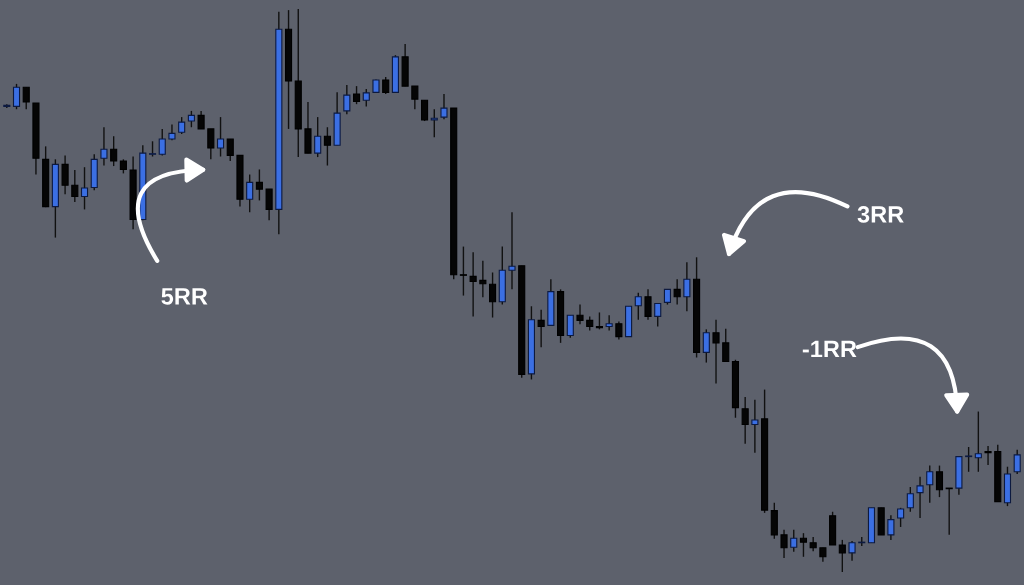 The width and height of the screenshot is (1024, 585). What do you see at coordinates (184, 296) in the screenshot?
I see `annotation: 5RR` at bounding box center [184, 296].